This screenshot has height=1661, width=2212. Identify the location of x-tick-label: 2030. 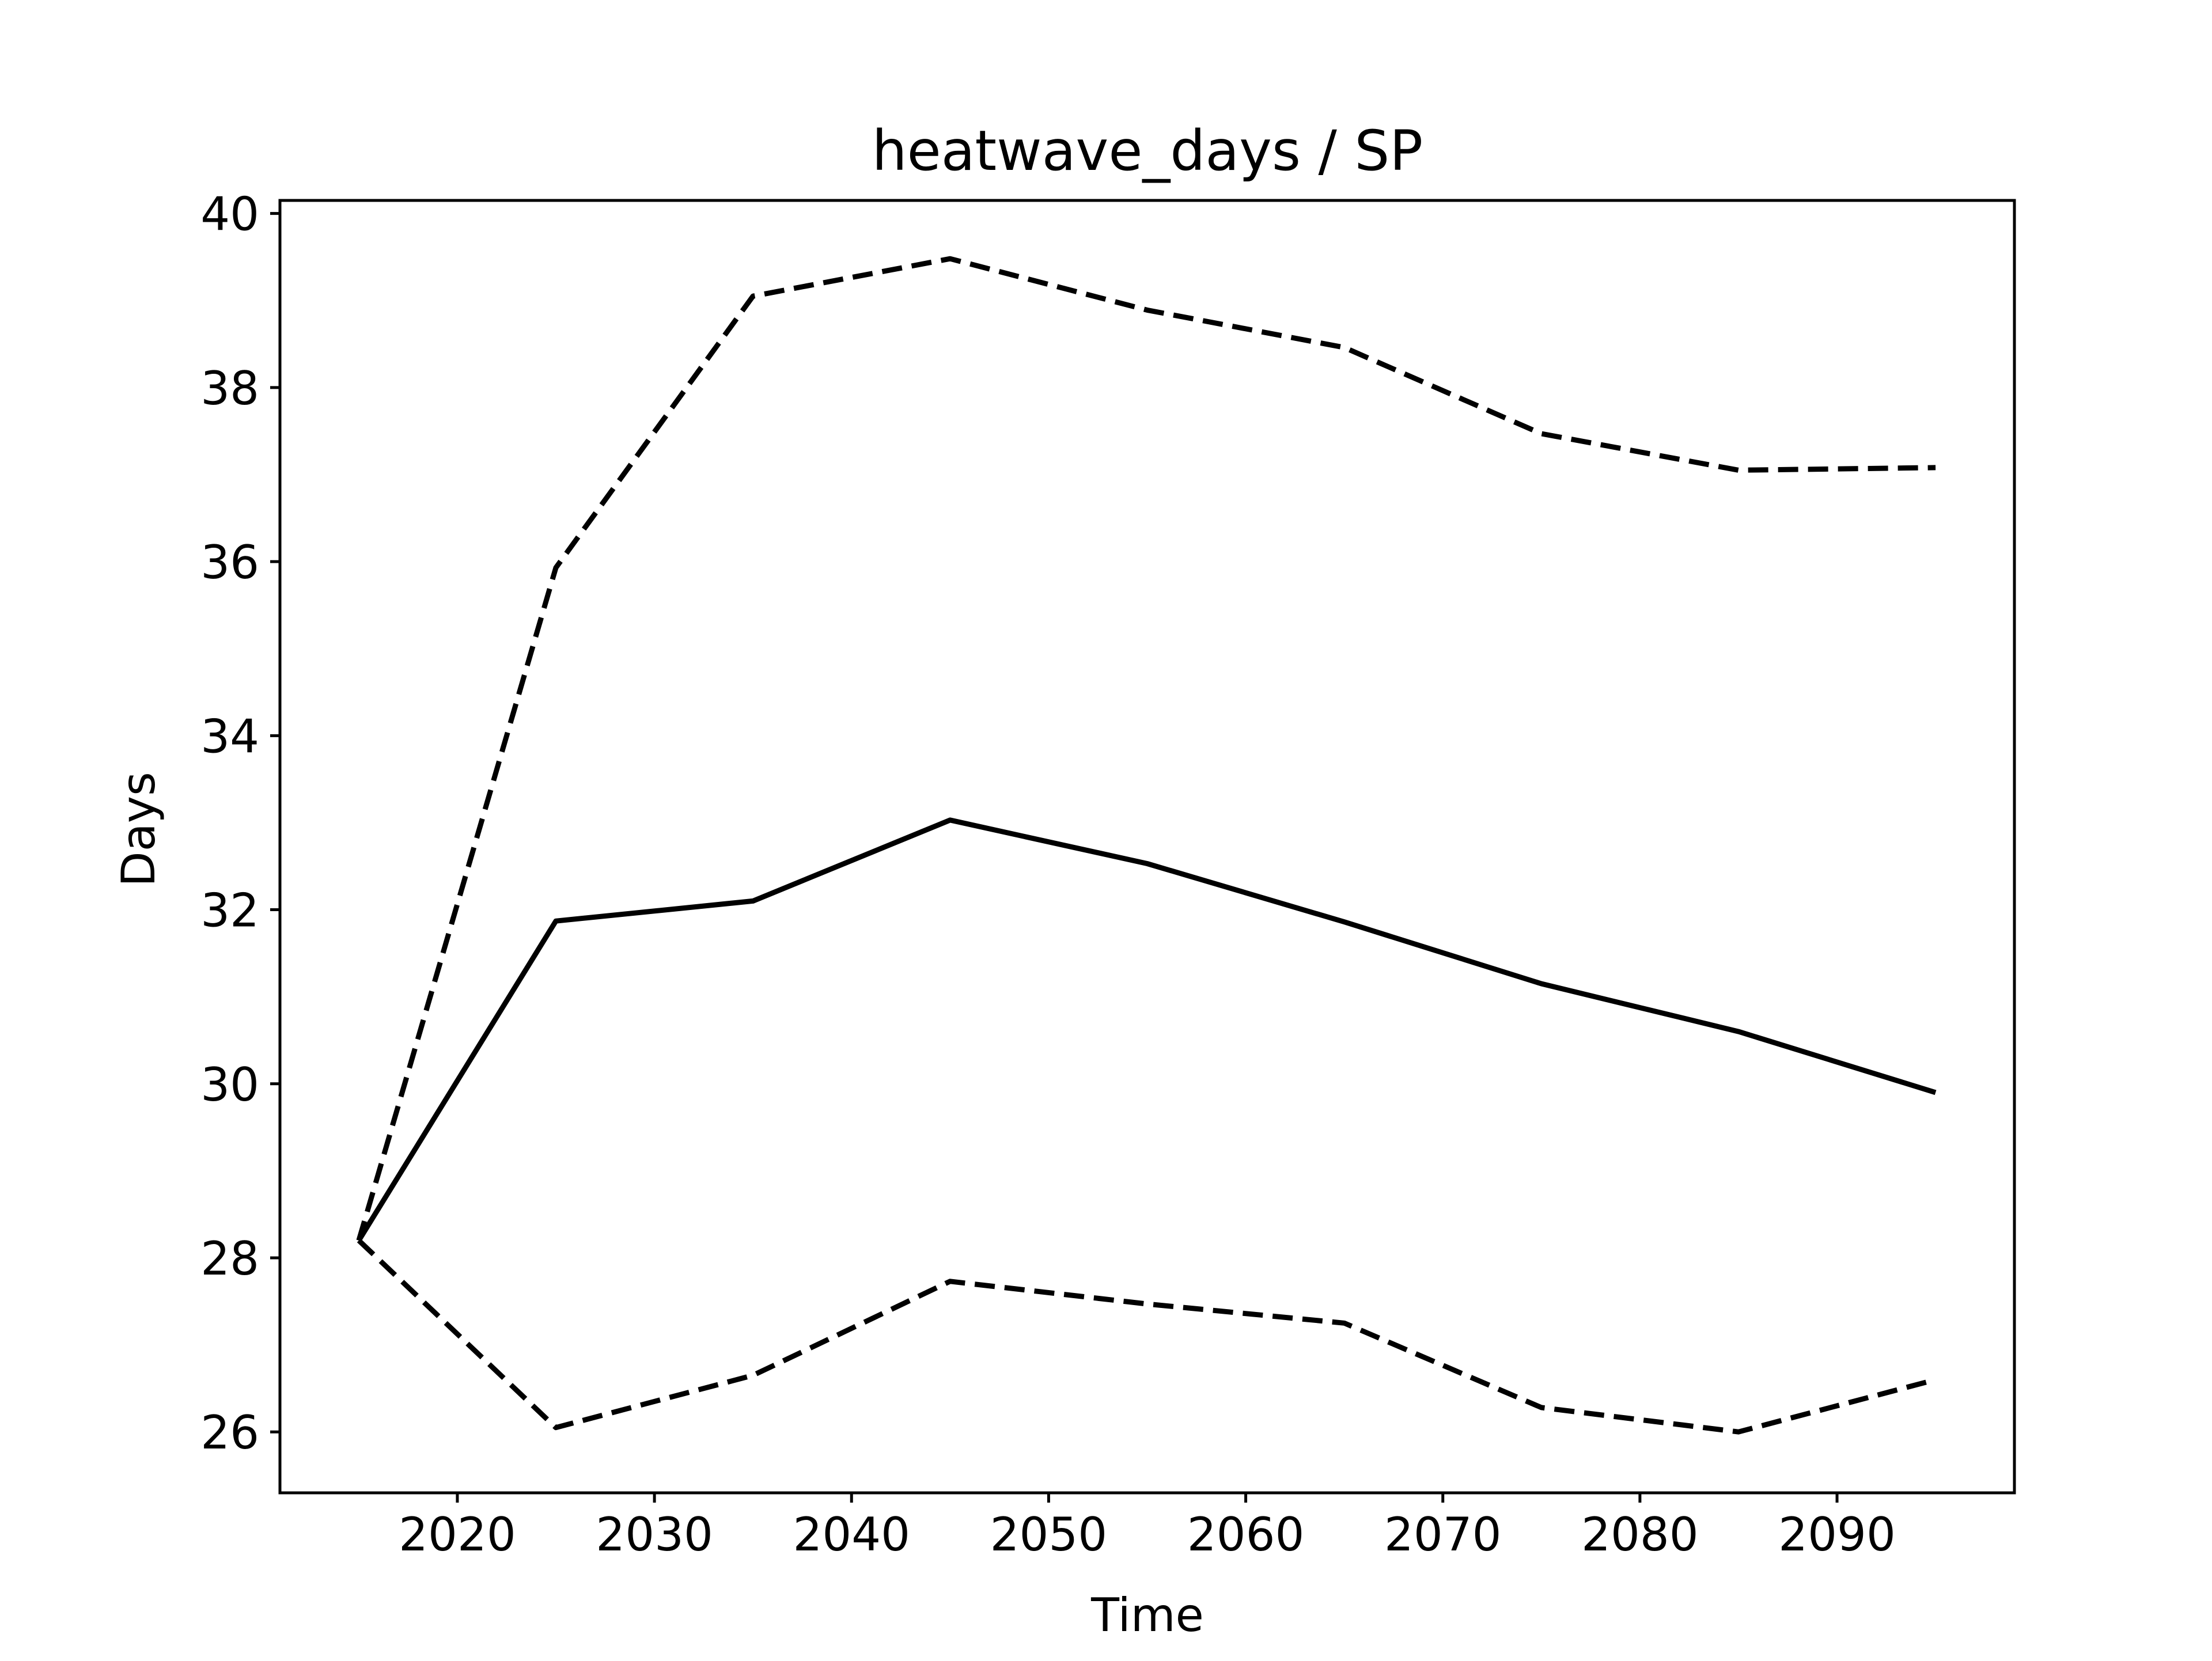
(654, 1534).